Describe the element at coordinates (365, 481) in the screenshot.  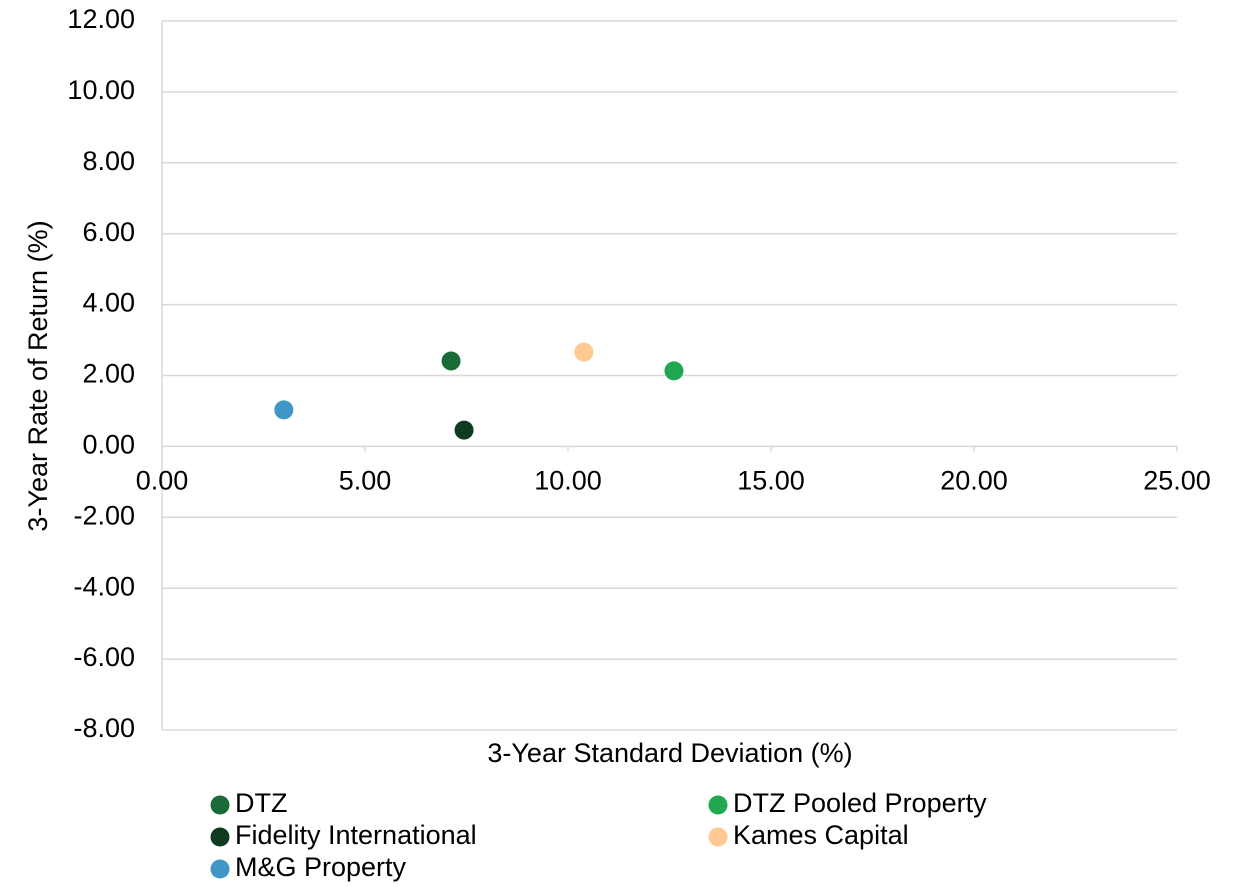
I see `x-tick-label: 5.00` at that location.